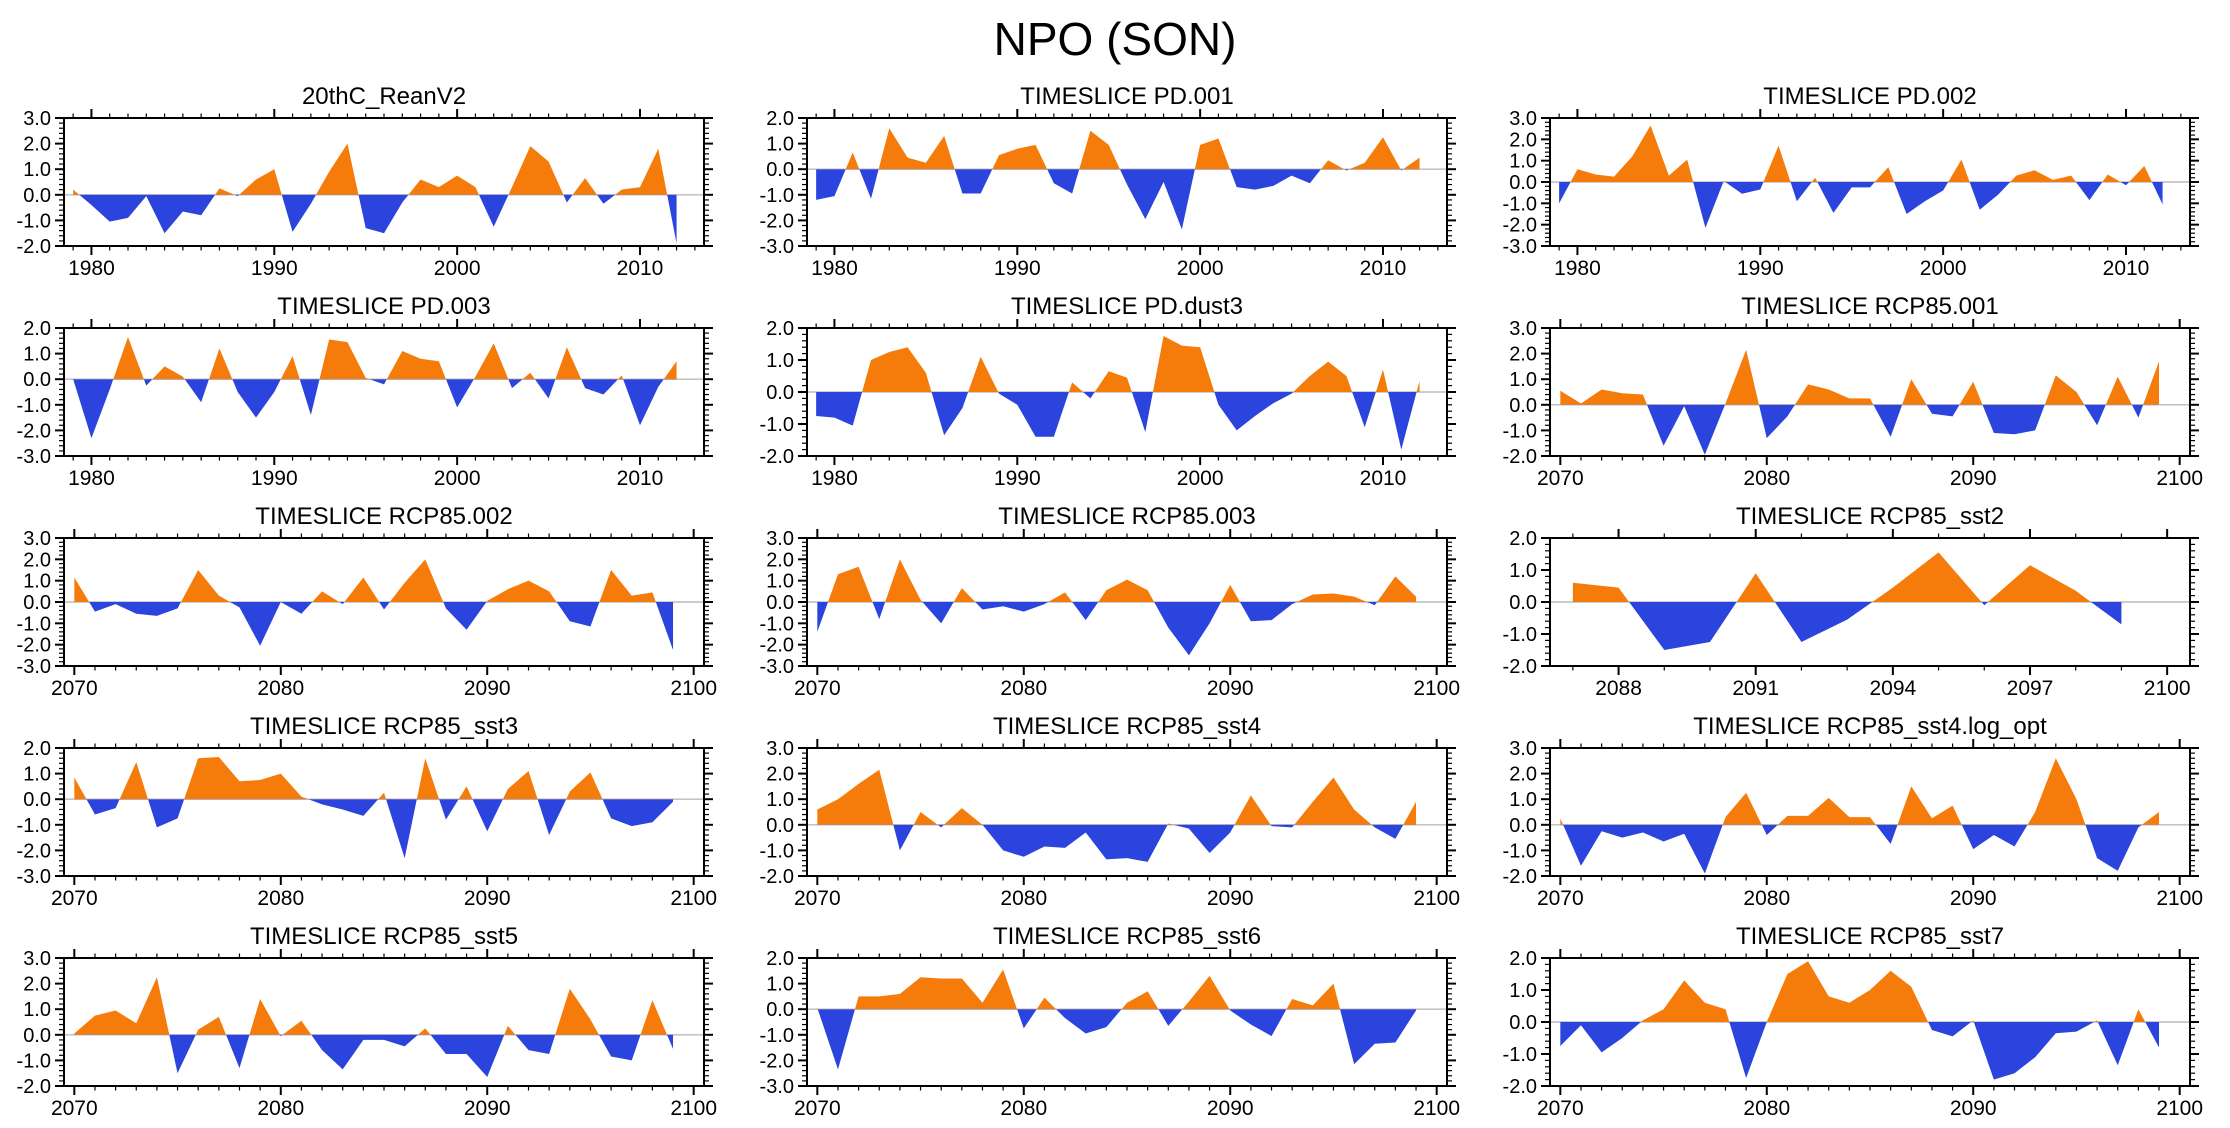  I want to click on chart-title: TIMESLICE RCP85_sst7, so click(1870, 936).